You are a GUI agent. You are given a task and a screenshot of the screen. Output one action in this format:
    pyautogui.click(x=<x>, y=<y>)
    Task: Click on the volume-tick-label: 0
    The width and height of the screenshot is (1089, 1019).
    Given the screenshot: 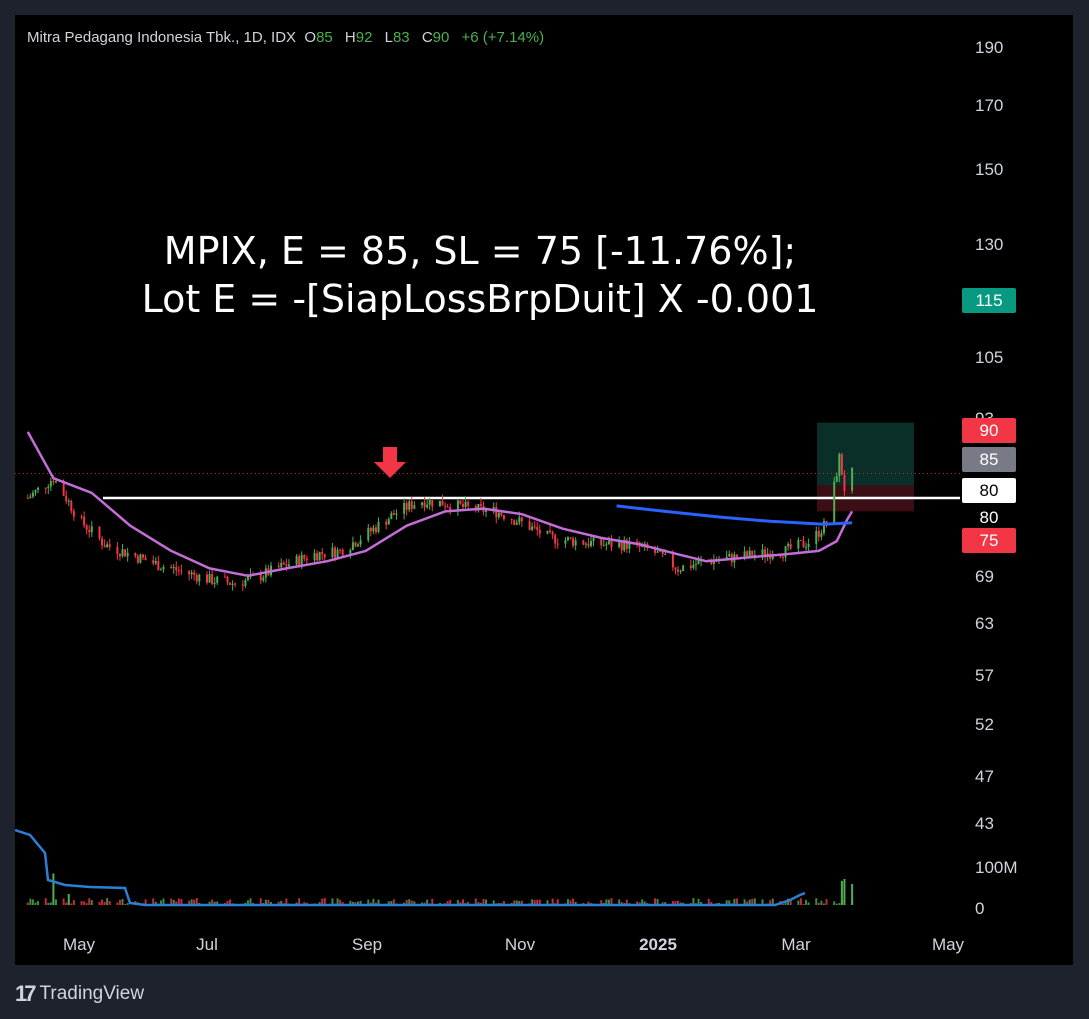 What is the action you would take?
    pyautogui.click(x=980, y=908)
    